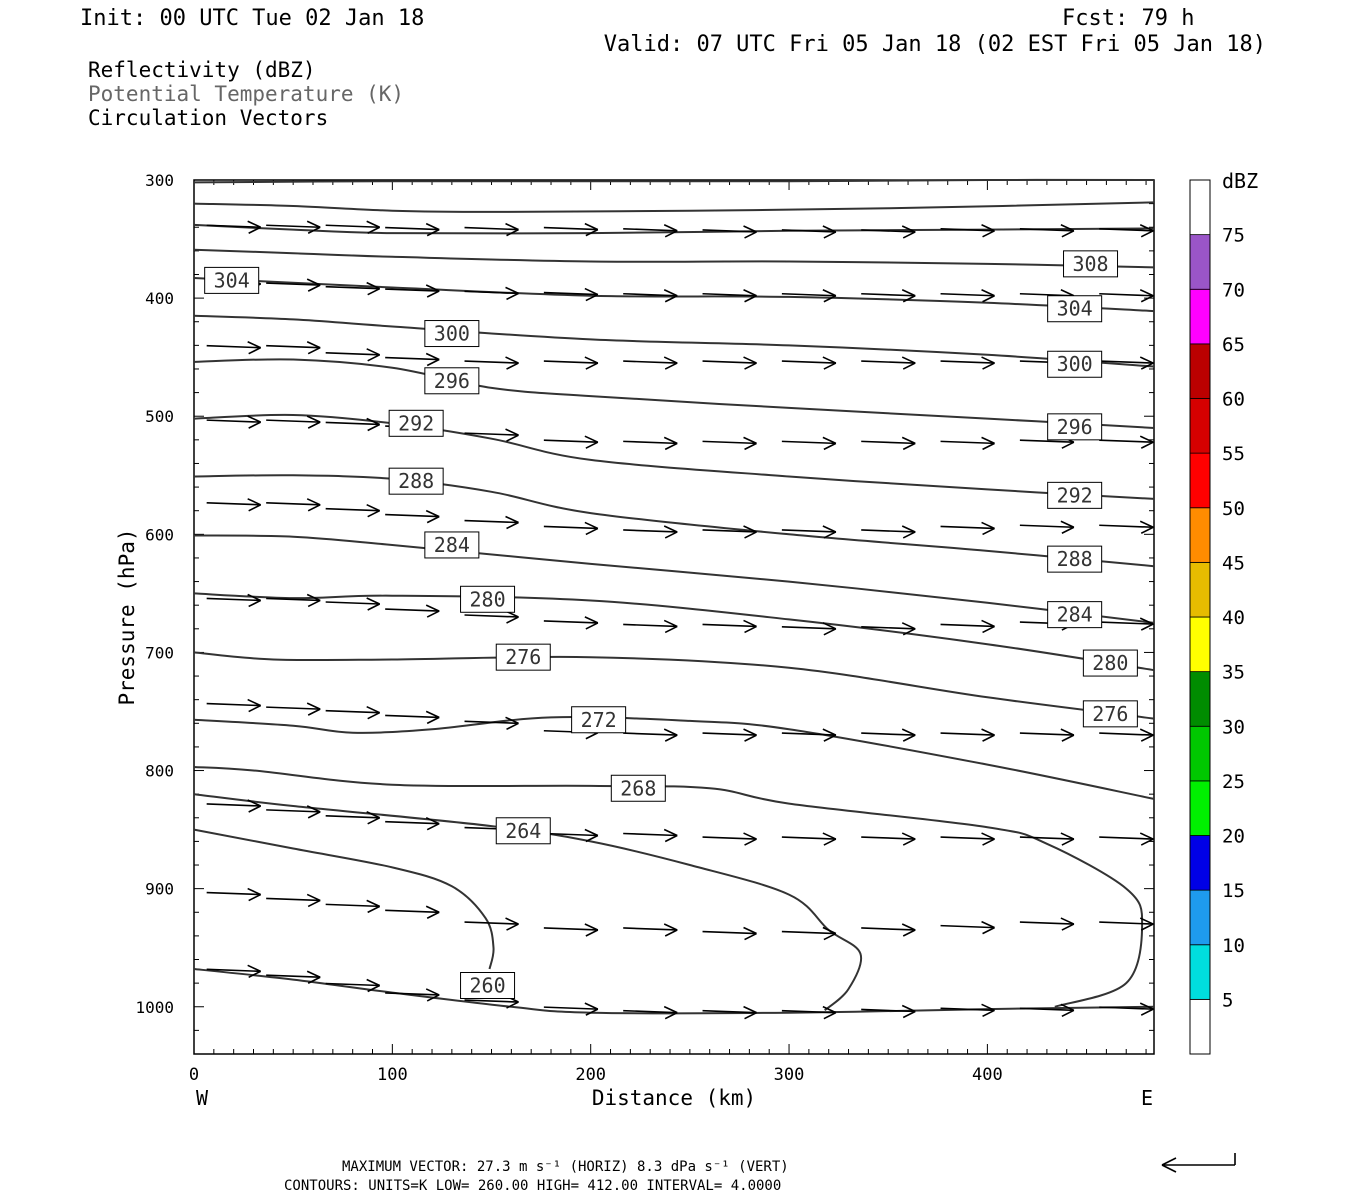 The image size is (1350, 1200). I want to click on colorbar: 5 10 15 20 25 30 35 40 45 50 55 60 65 70 75, so click(1217, 617).